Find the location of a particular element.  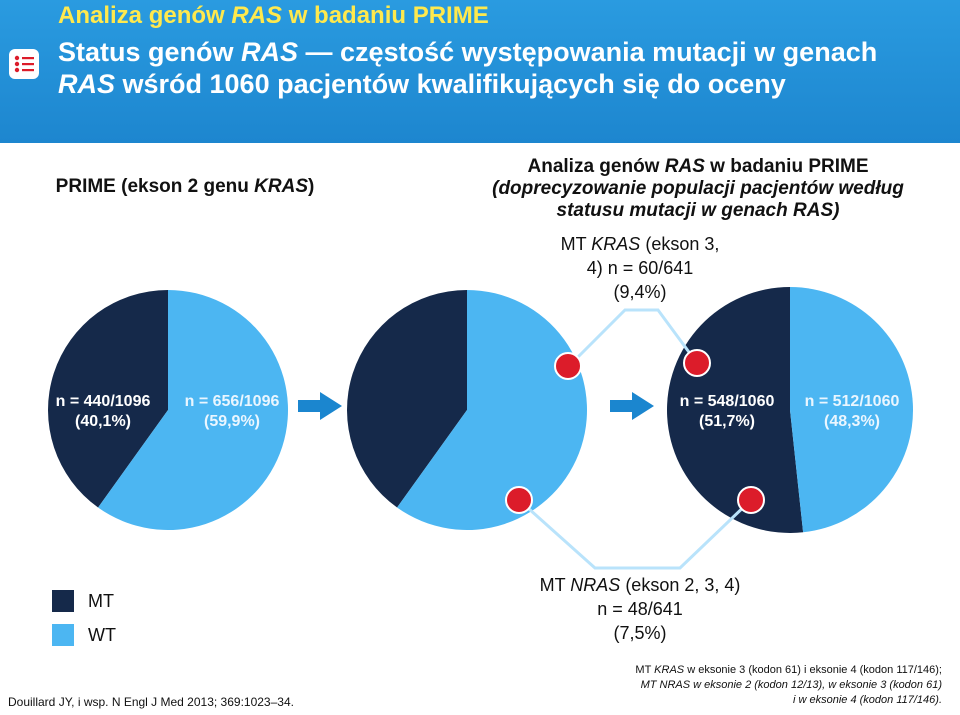

pie-chart-transition is located at coordinates (467, 410).